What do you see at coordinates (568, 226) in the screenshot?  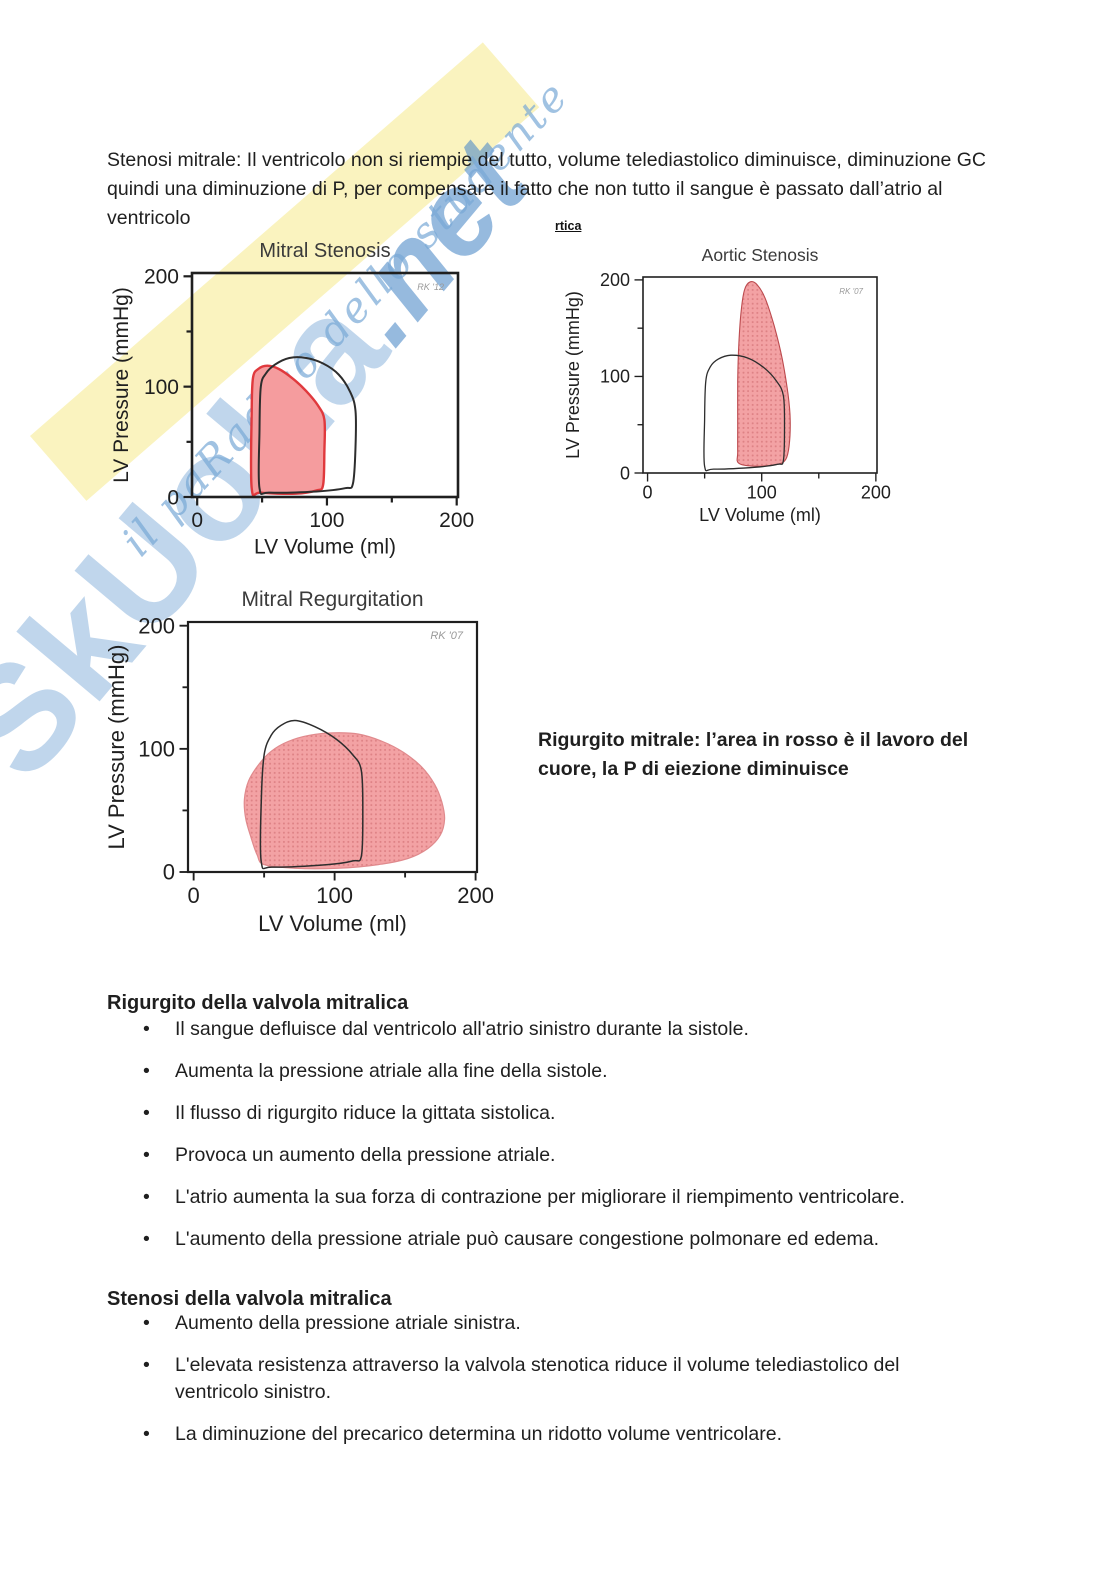 I see `cropped-heading-fragment: rtica` at bounding box center [568, 226].